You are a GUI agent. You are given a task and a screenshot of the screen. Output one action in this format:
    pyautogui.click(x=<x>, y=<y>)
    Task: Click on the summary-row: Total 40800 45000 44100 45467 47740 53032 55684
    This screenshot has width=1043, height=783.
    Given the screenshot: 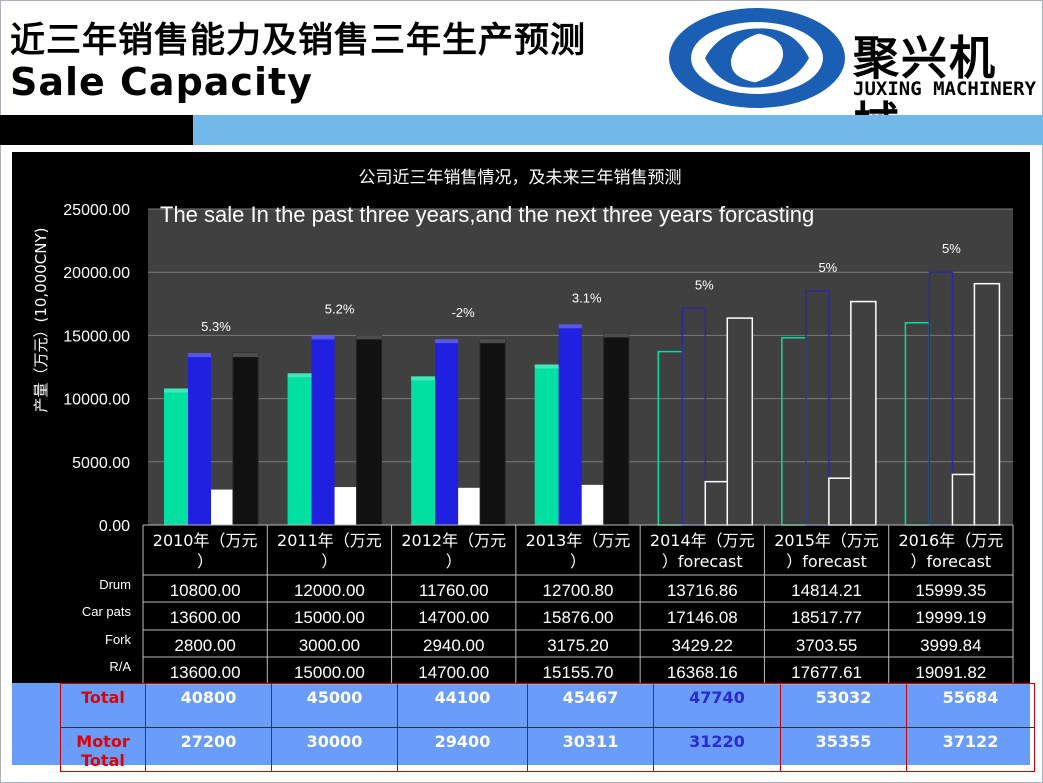 What is the action you would take?
    pyautogui.click(x=547, y=705)
    